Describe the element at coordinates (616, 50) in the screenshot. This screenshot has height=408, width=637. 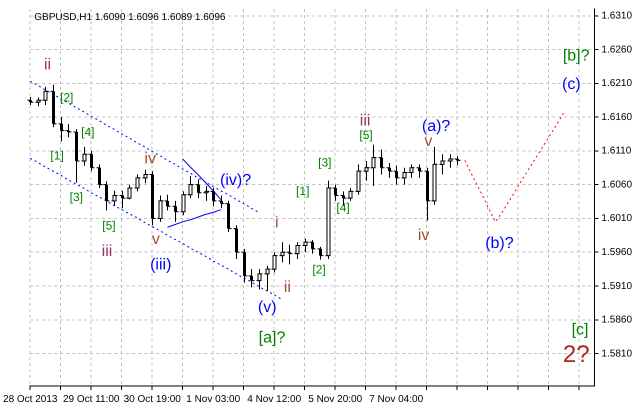
I see `y-tick-label: 1.6260` at that location.